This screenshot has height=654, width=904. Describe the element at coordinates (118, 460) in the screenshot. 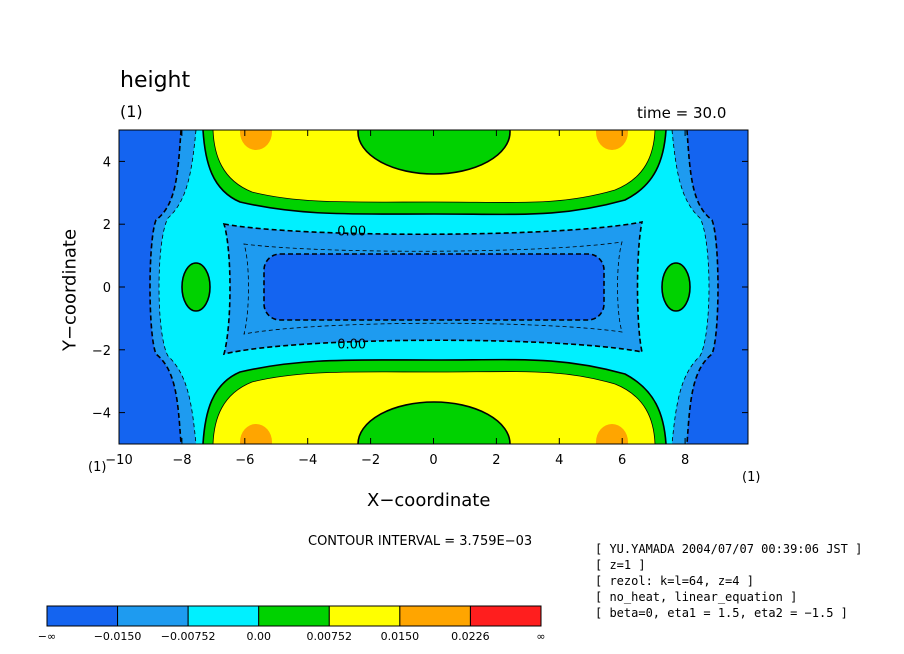

I see `x-tick-label: −10` at that location.